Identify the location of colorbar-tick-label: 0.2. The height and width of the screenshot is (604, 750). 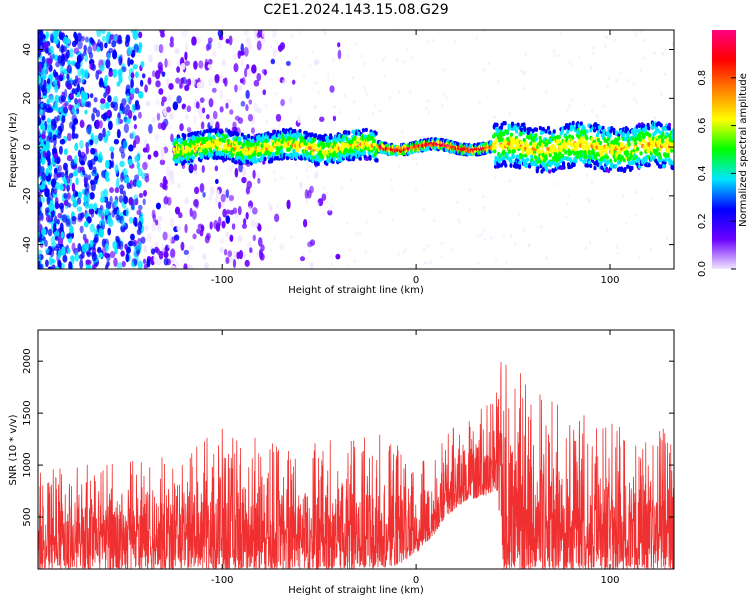
(702, 221).